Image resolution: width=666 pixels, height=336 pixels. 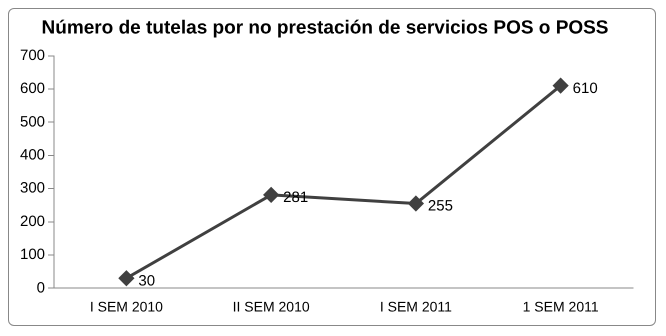 What do you see at coordinates (416, 306) in the screenshot?
I see `x-tick-label: I SEM 2011` at bounding box center [416, 306].